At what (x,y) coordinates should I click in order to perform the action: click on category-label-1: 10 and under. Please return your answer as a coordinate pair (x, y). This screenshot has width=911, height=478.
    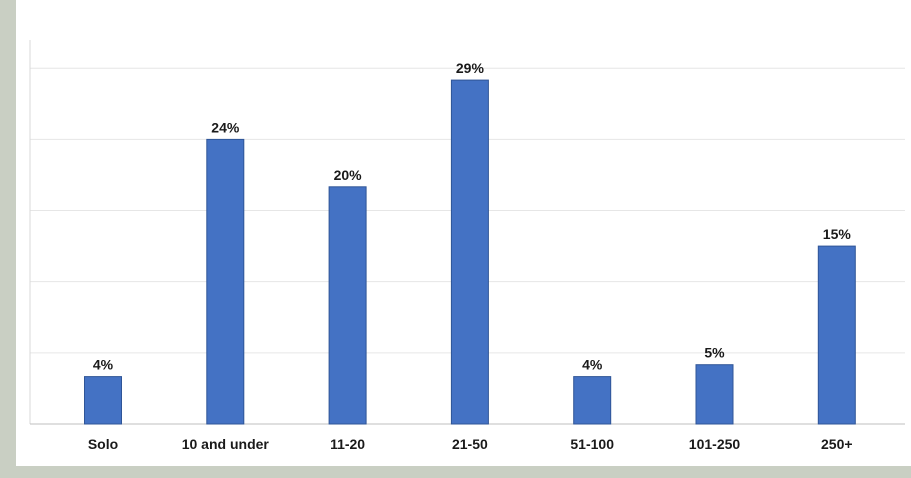
    Looking at the image, I should click on (226, 444).